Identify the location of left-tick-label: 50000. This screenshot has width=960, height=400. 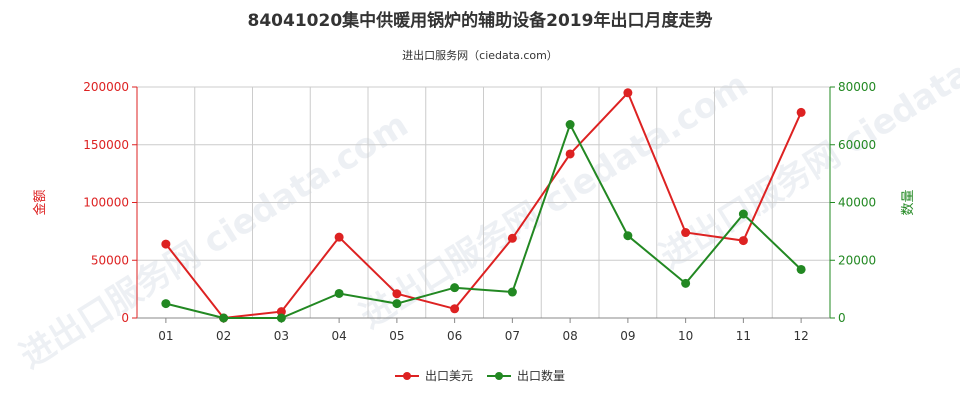
(110, 260).